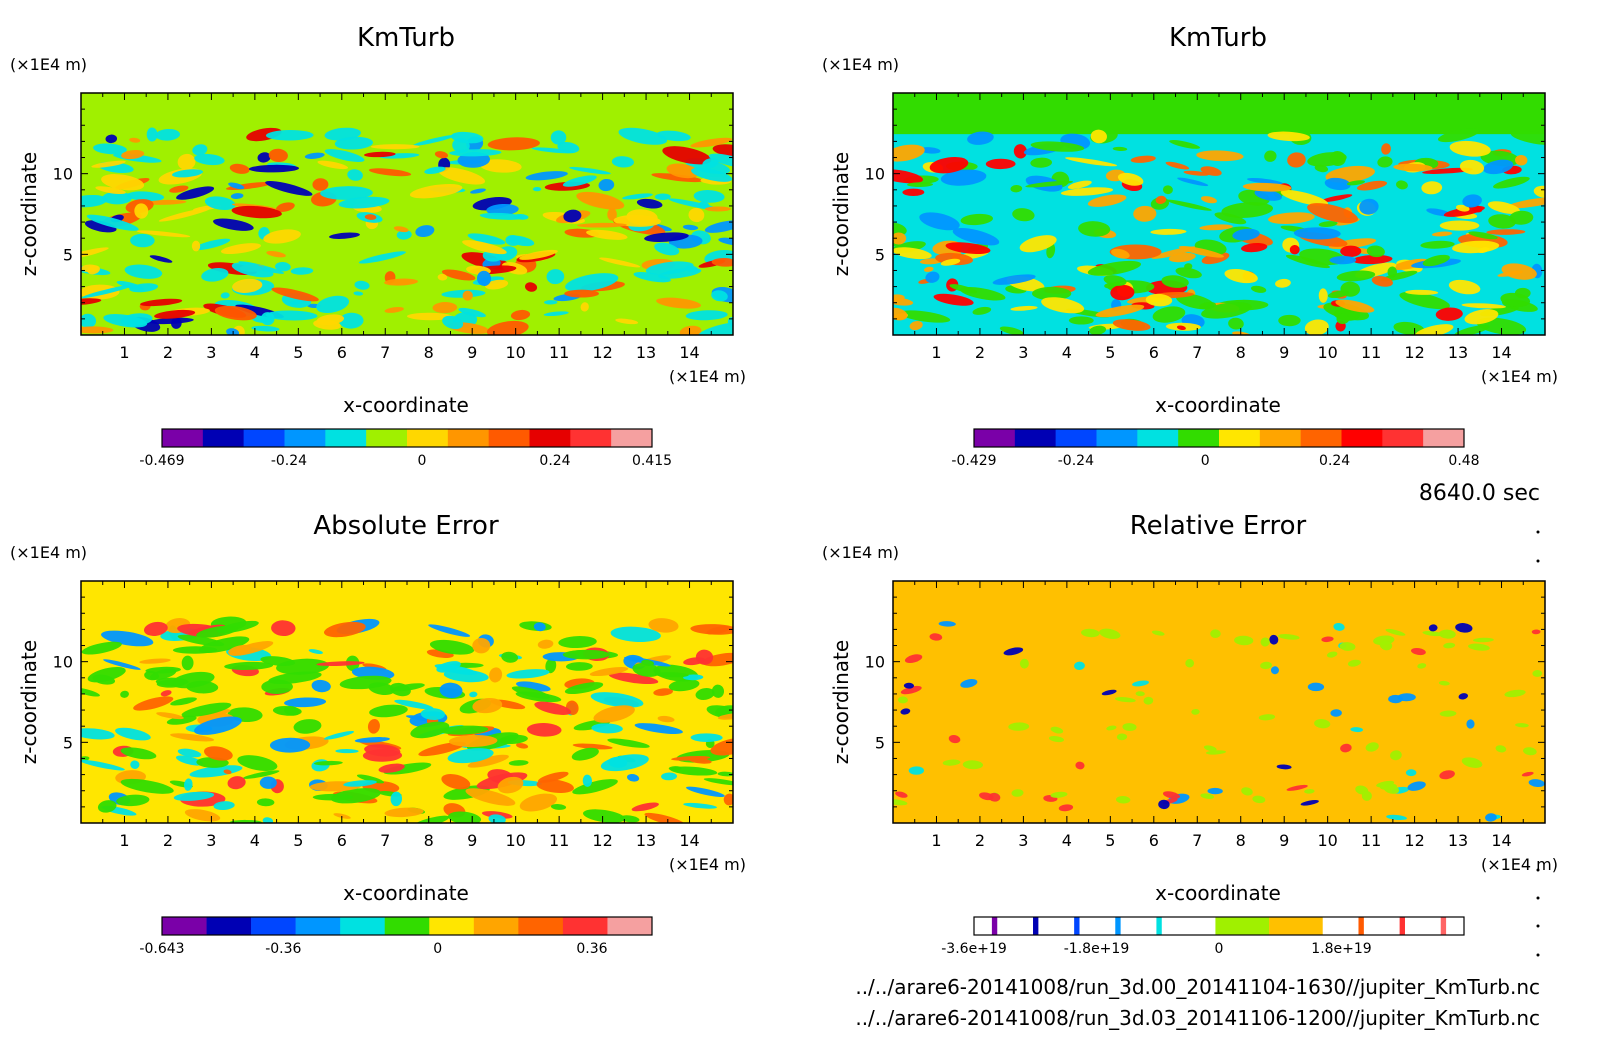 The image size is (1604, 1054). Describe the element at coordinates (1284, 352) in the screenshot. I see `x-tick-label: 9` at that location.